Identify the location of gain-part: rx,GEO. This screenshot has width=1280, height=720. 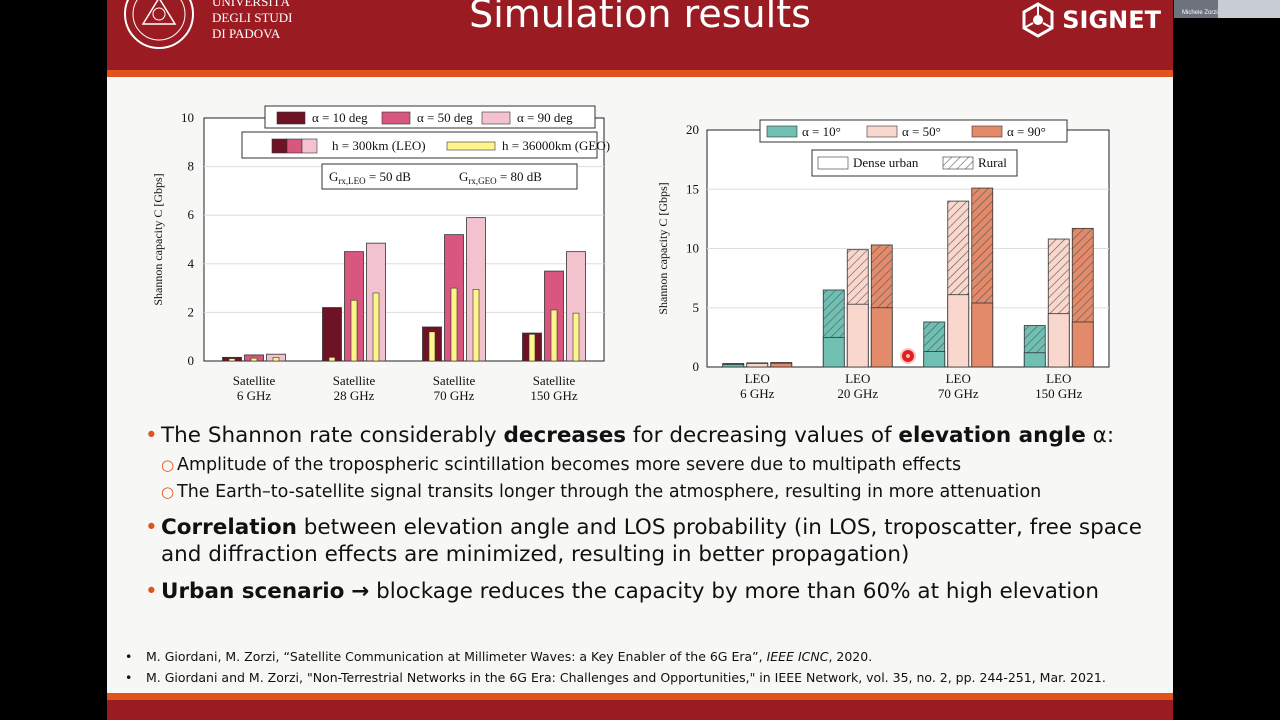
(482, 181).